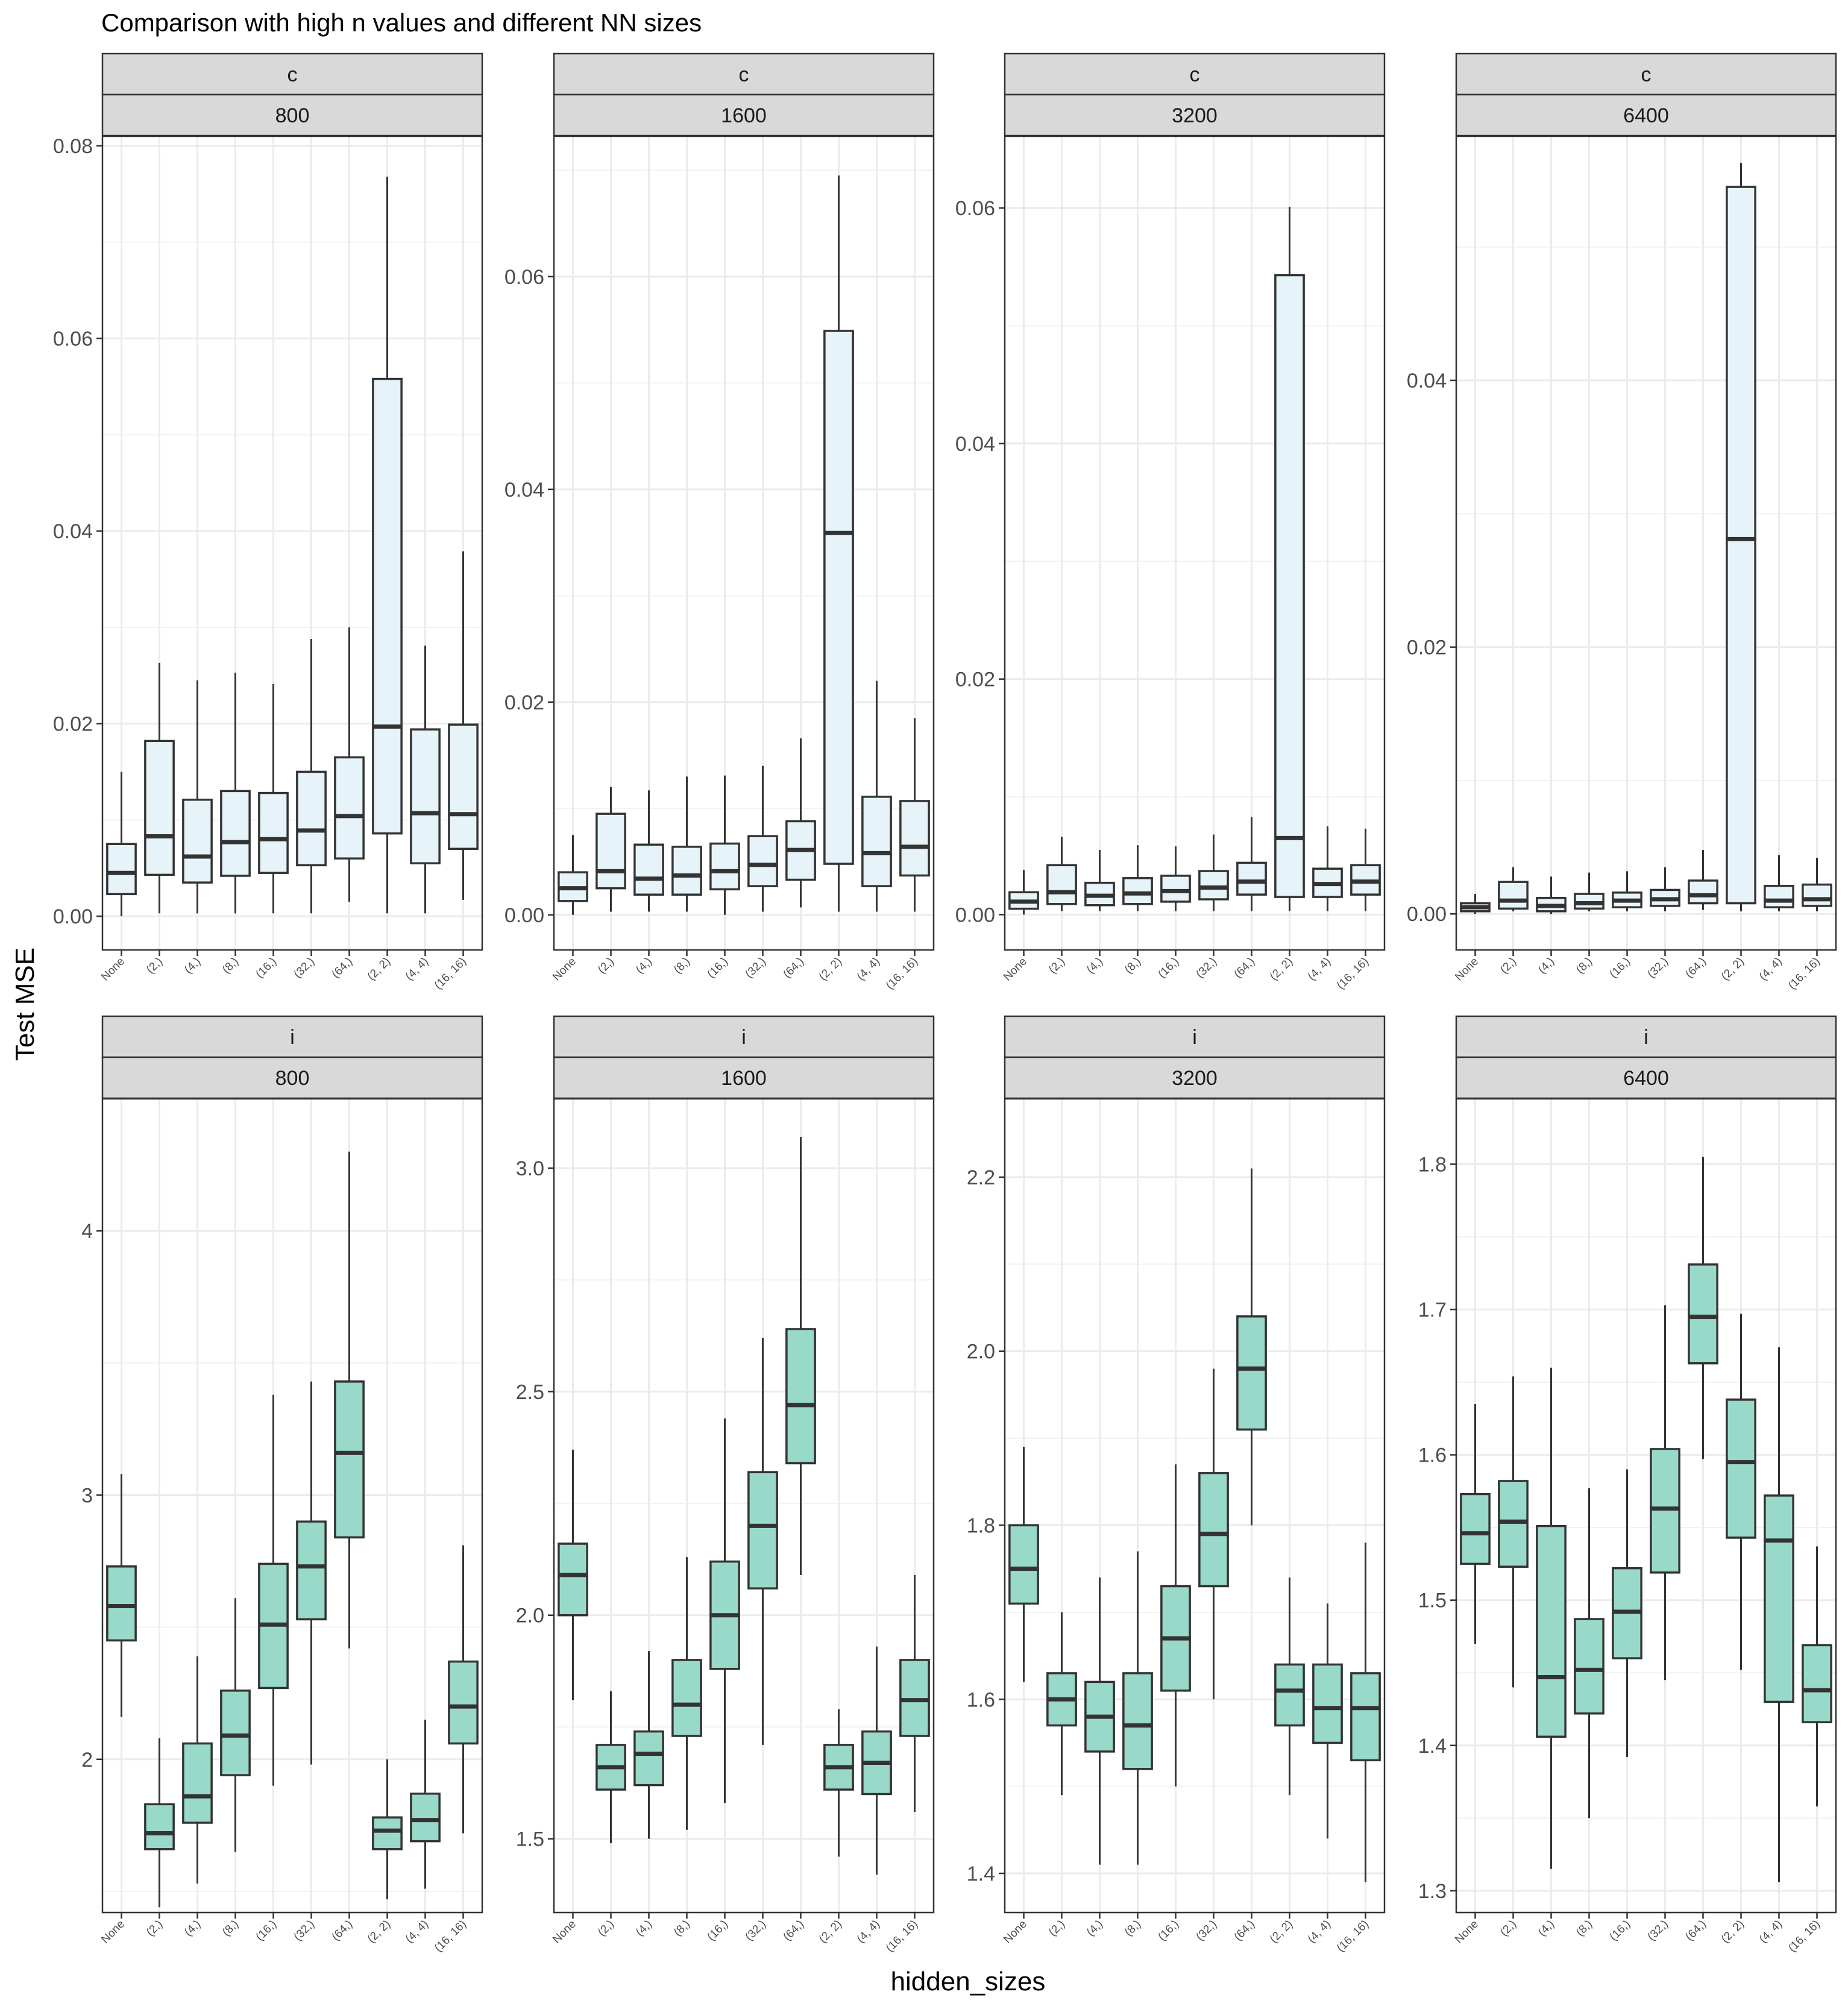 Image resolution: width=1848 pixels, height=2012 pixels. Describe the element at coordinates (530, 1168) in the screenshot. I see `y-tick-label: 3.0` at that location.